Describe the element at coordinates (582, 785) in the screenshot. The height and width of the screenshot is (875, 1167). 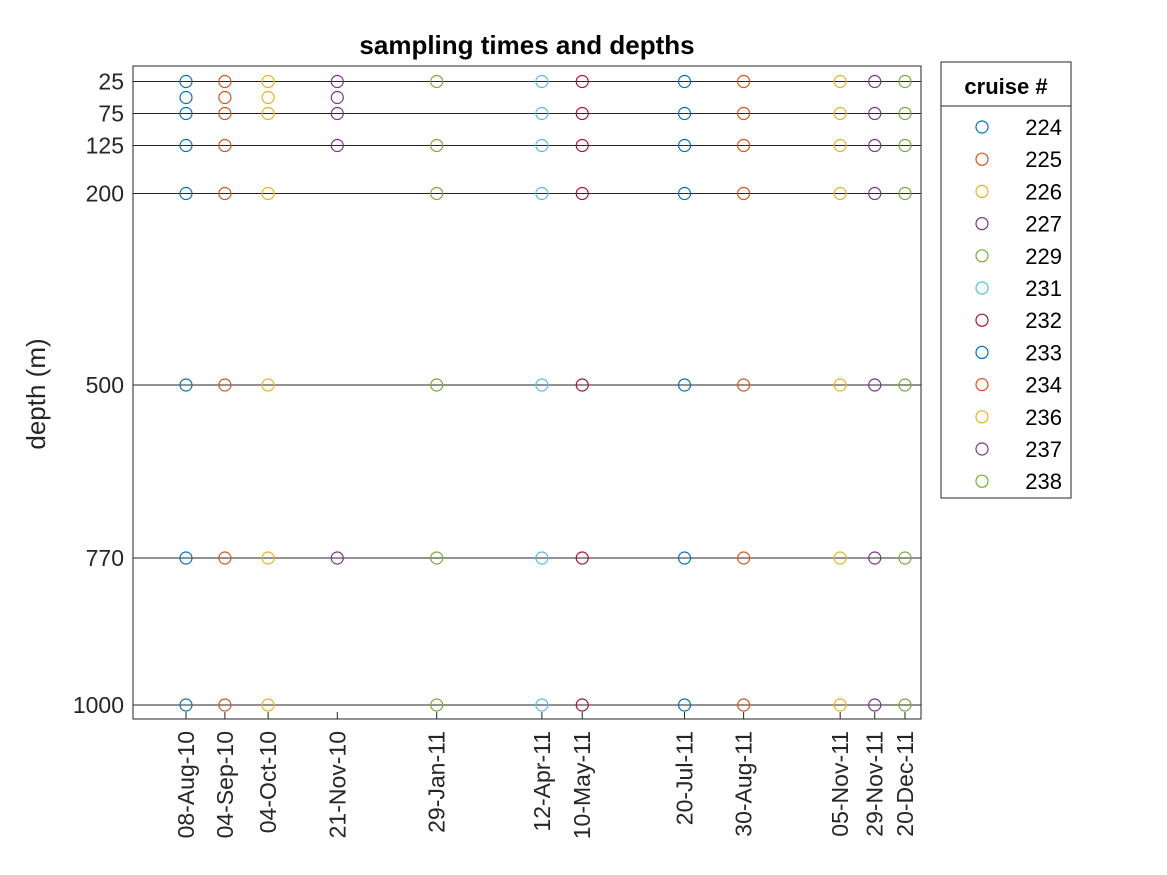
I see `x-tick-label: 10-May-11` at that location.